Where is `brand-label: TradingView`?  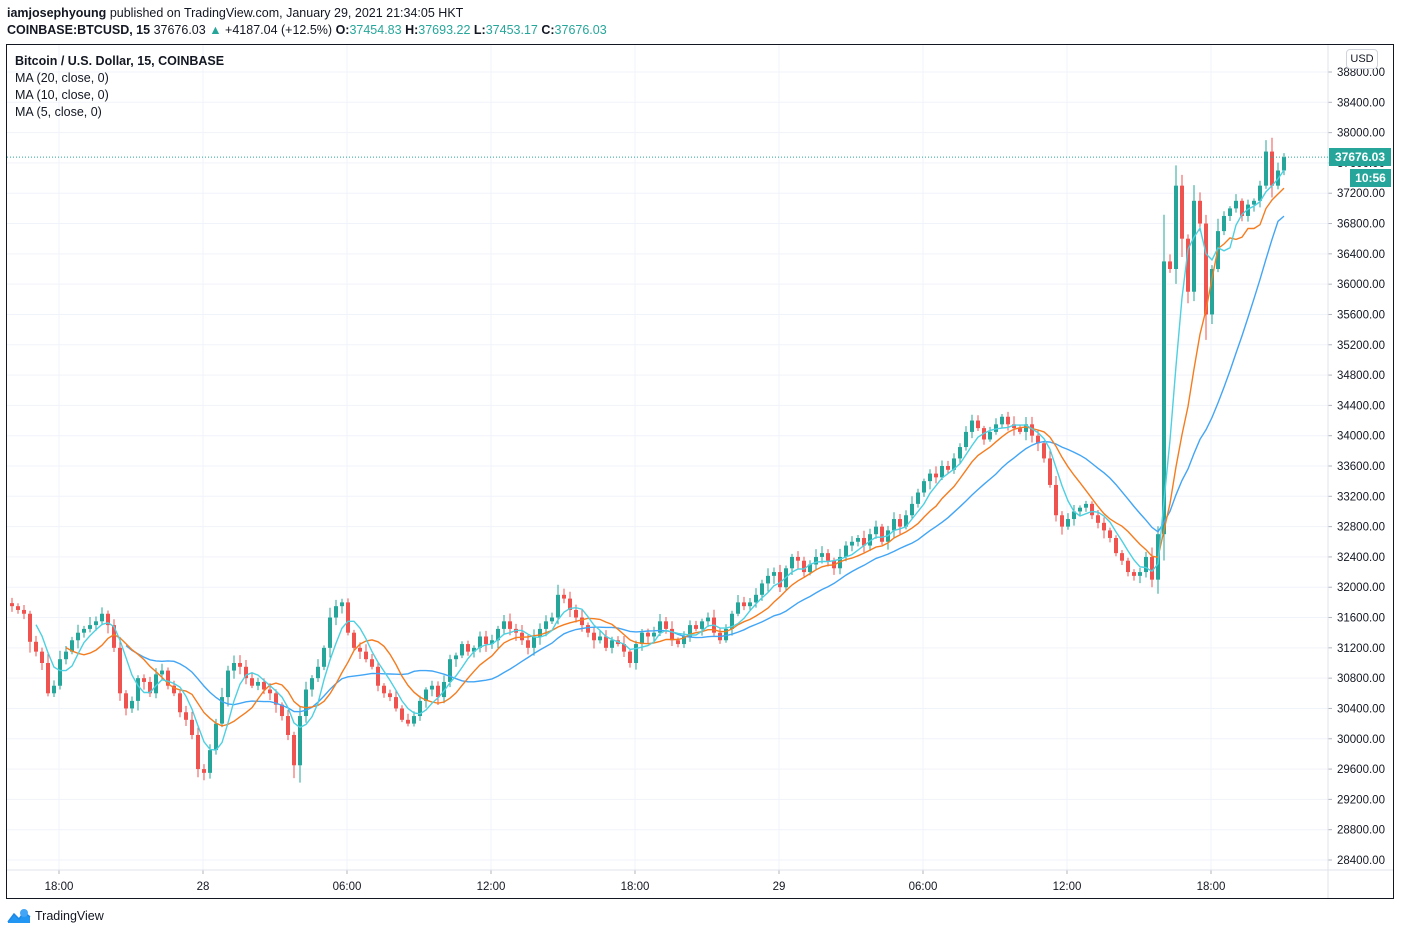
brand-label: TradingView is located at coordinates (69, 916).